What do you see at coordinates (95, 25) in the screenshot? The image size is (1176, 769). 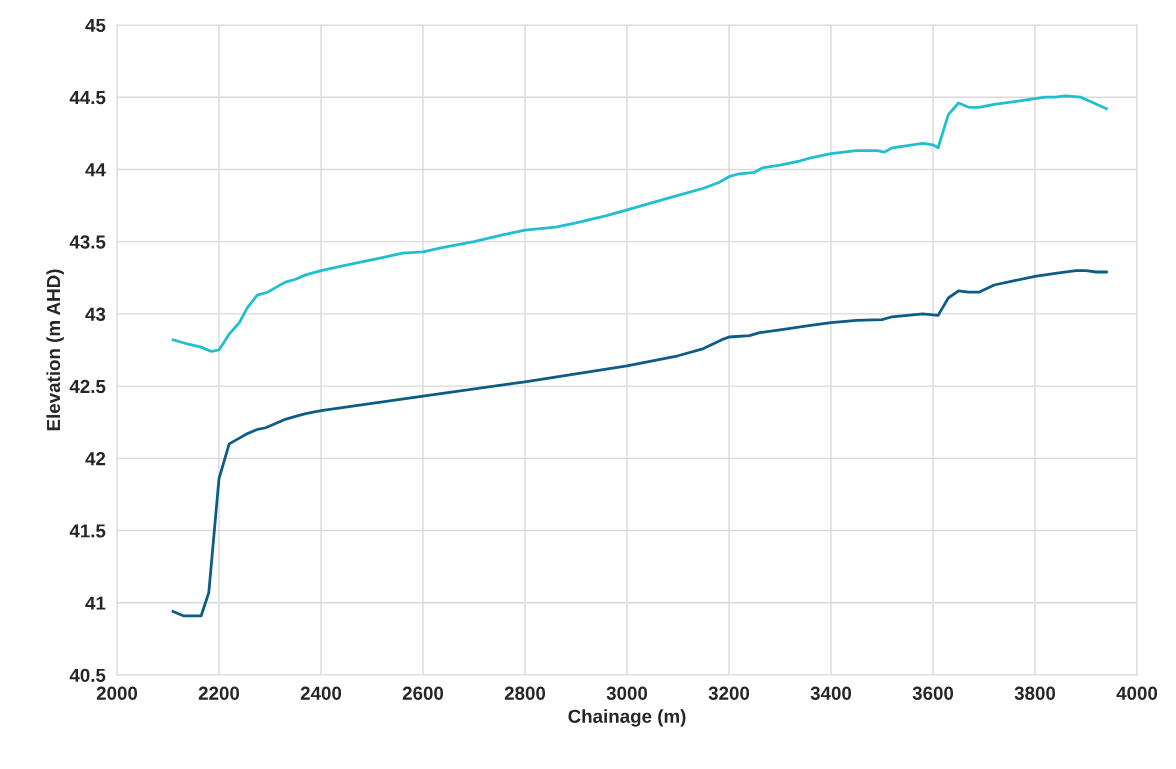 I see `y-tick-label: 45` at bounding box center [95, 25].